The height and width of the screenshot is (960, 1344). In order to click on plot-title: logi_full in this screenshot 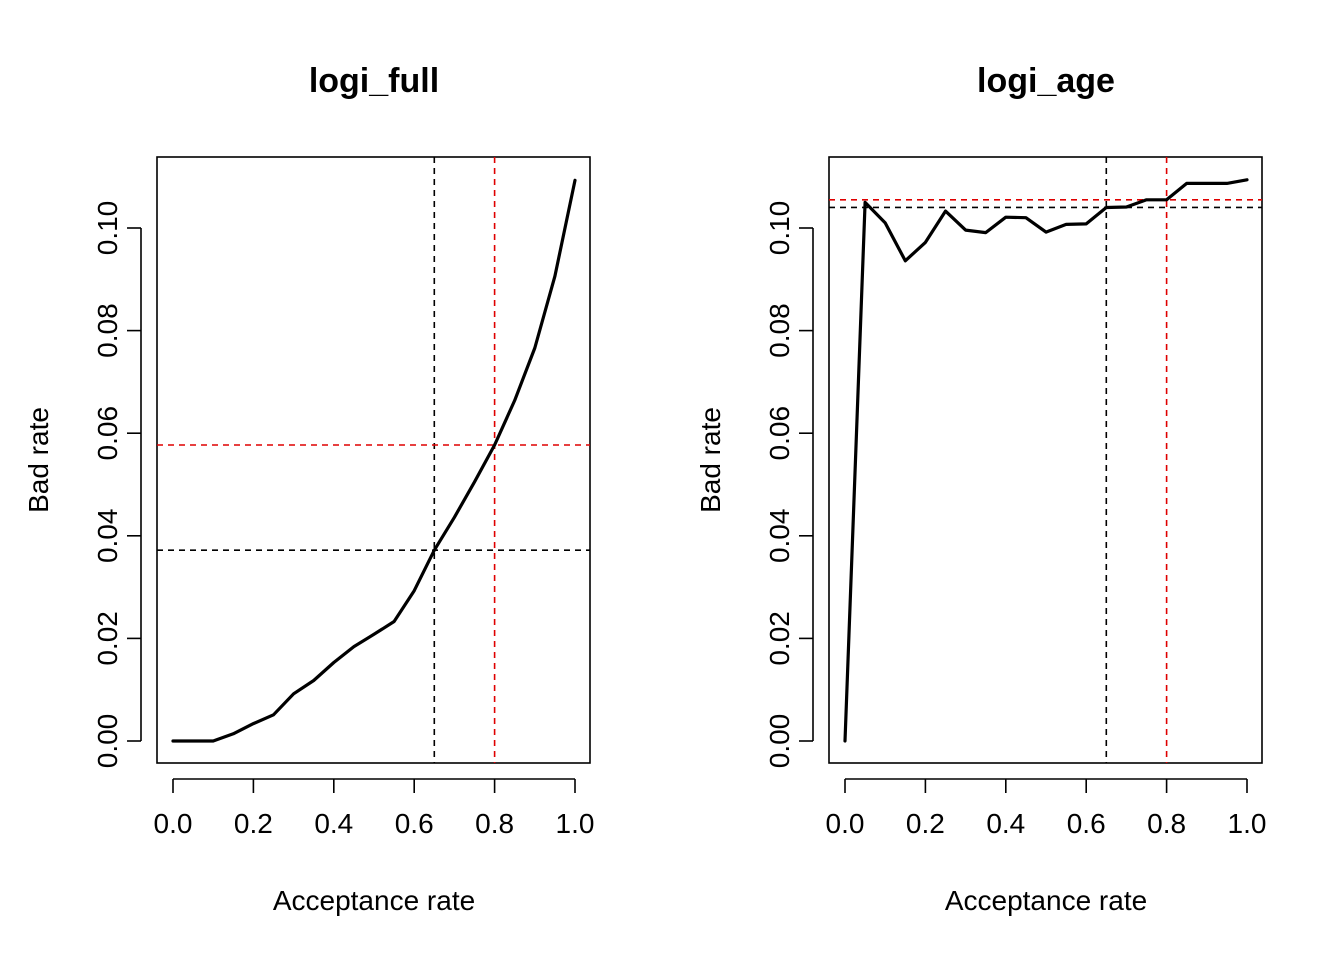, I will do `click(374, 81)`.